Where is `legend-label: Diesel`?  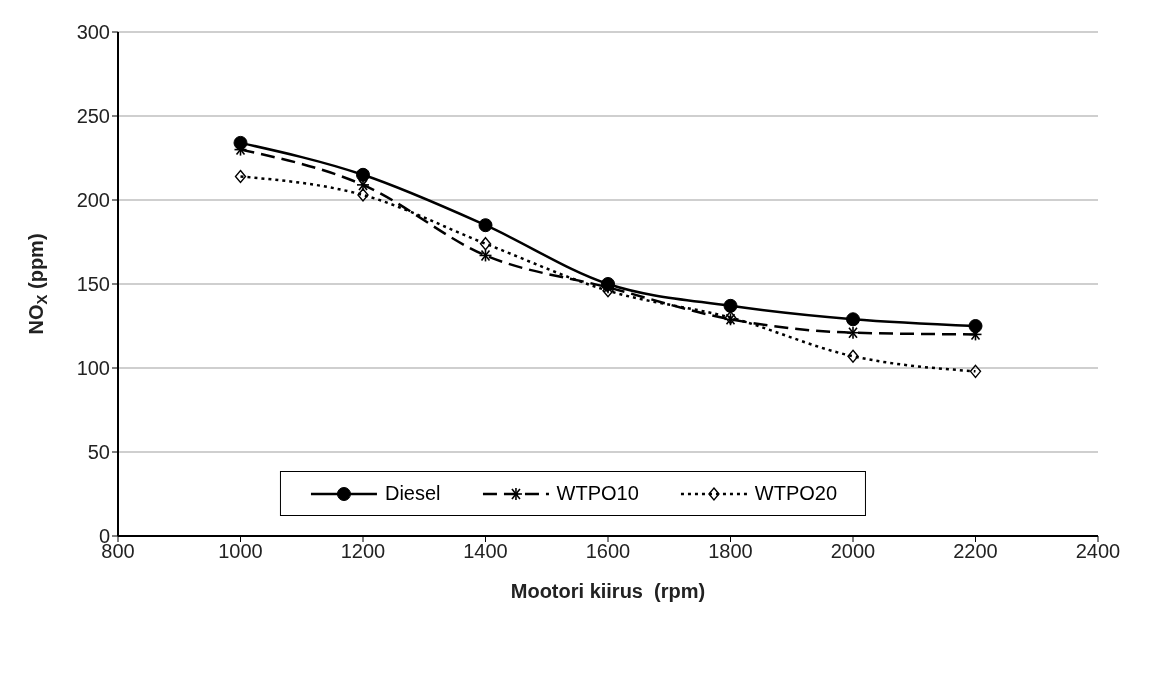
legend-label: Diesel is located at coordinates (412, 493).